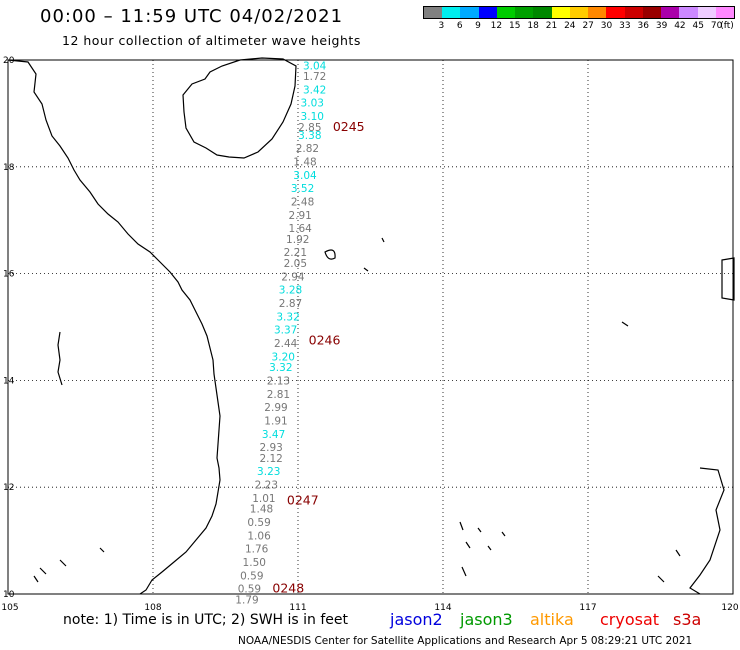 The height and width of the screenshot is (650, 740). What do you see at coordinates (486, 619) in the screenshot?
I see `satellite-label-jason3: jason3` at bounding box center [486, 619].